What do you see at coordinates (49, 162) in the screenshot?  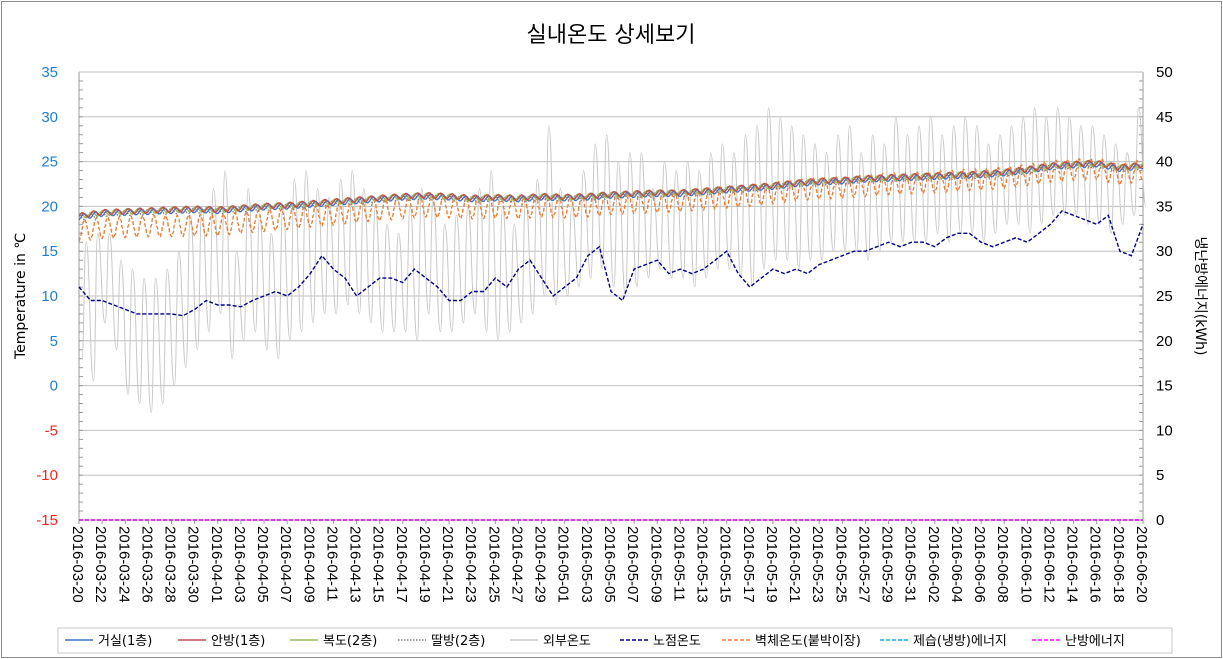 I see `y-tick-label: 25` at bounding box center [49, 162].